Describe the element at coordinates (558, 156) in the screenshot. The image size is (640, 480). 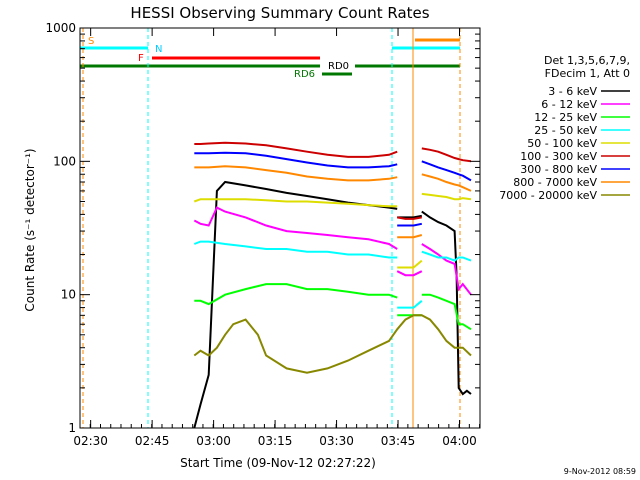
I see `legend-label-5: 100 - 300 keV` at that location.